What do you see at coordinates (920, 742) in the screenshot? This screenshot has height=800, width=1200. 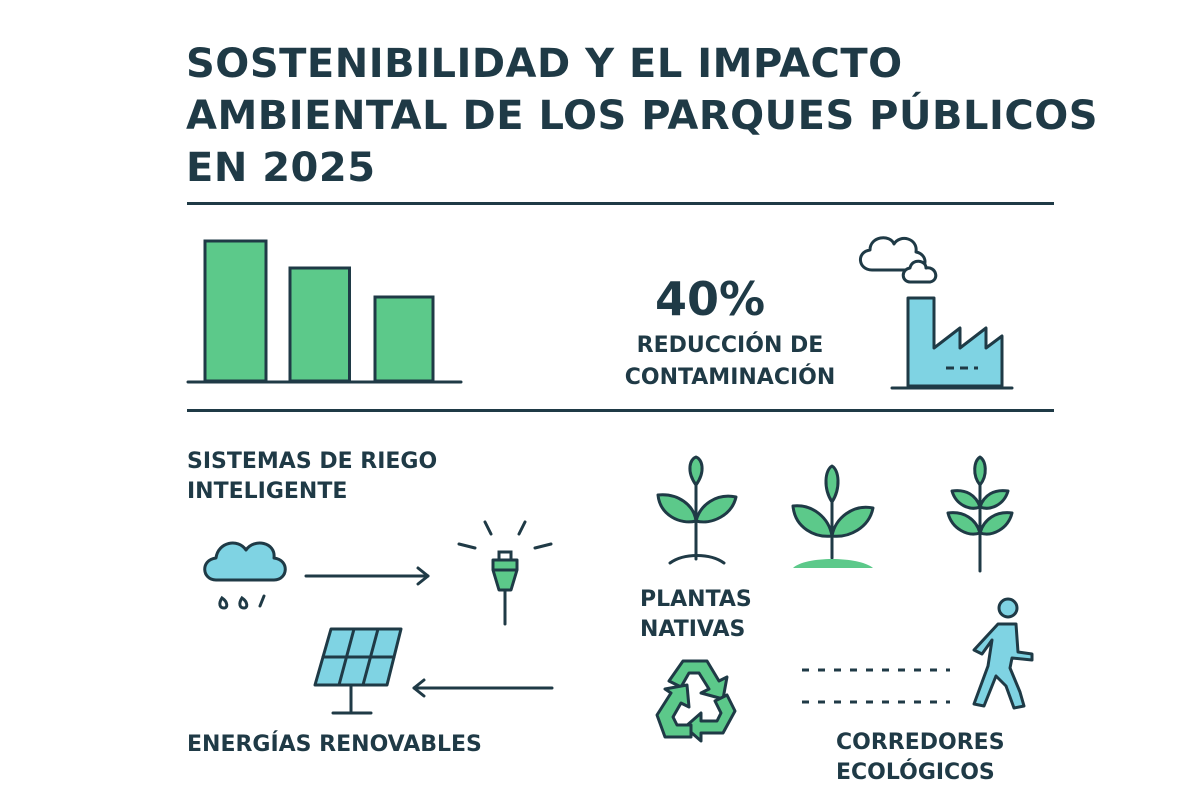 I see `corridors-label-line-1: CORREDORES` at bounding box center [920, 742].